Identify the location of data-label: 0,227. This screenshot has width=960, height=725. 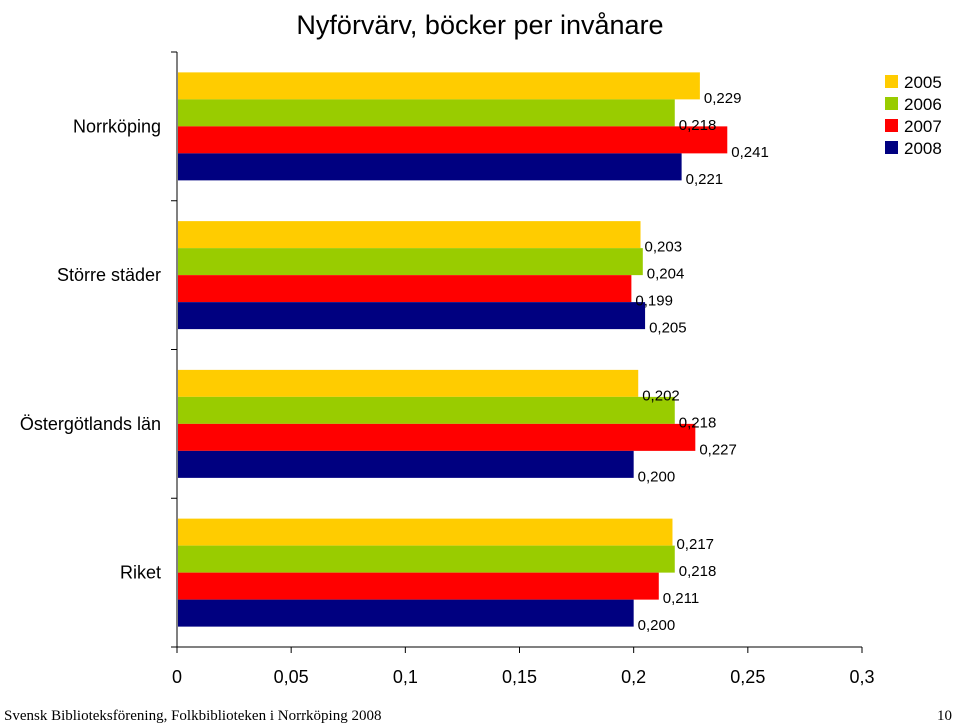
(718, 449).